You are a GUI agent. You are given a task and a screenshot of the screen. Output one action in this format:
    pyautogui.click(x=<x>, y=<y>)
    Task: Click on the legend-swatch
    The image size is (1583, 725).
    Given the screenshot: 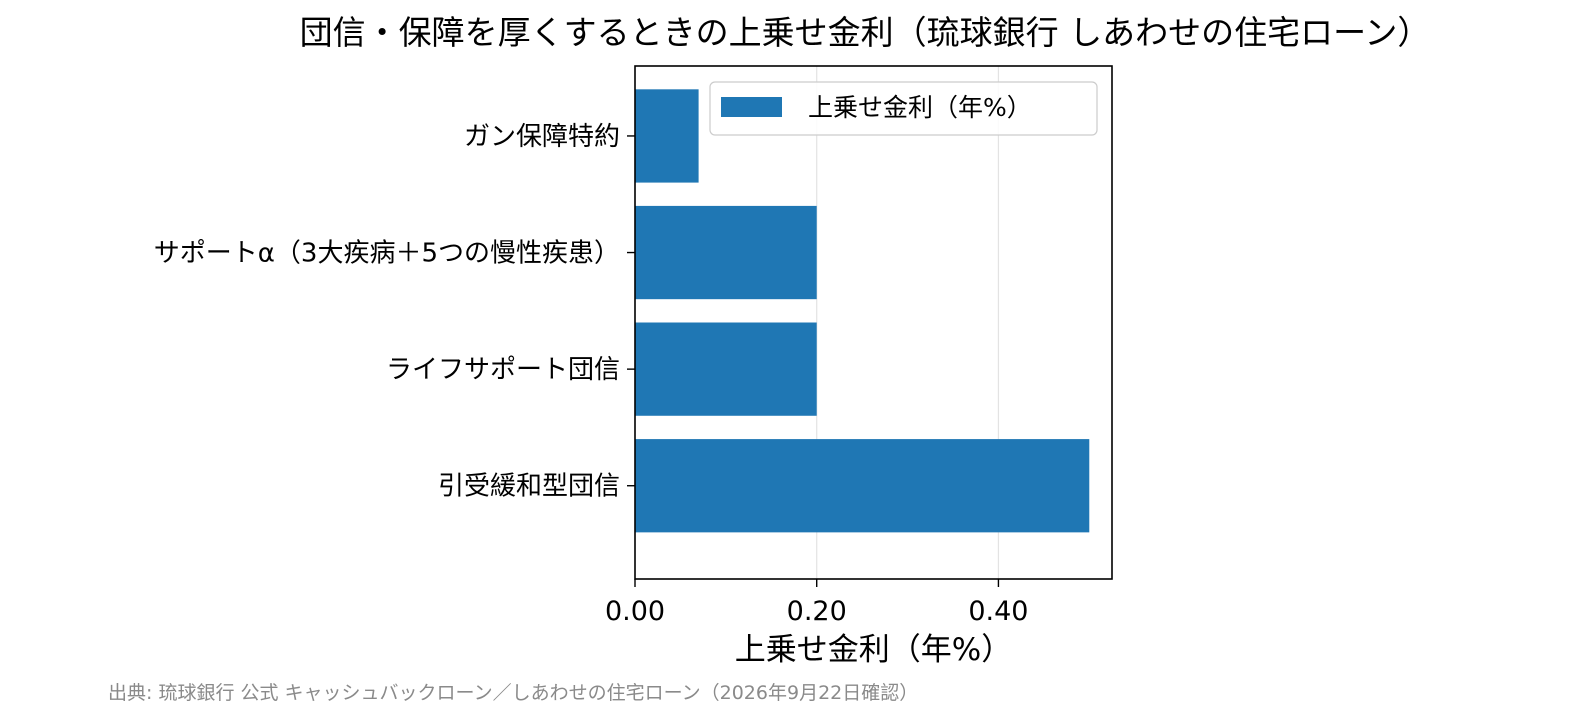 What is the action you would take?
    pyautogui.click(x=751, y=107)
    